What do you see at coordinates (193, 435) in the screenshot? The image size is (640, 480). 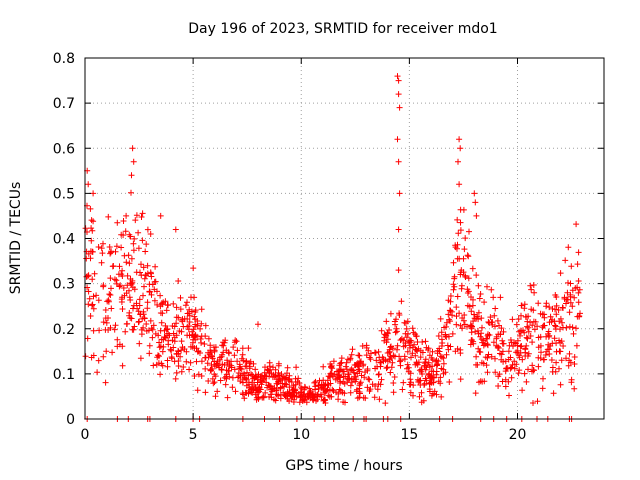 I see `x-tick-label: 5` at bounding box center [193, 435].